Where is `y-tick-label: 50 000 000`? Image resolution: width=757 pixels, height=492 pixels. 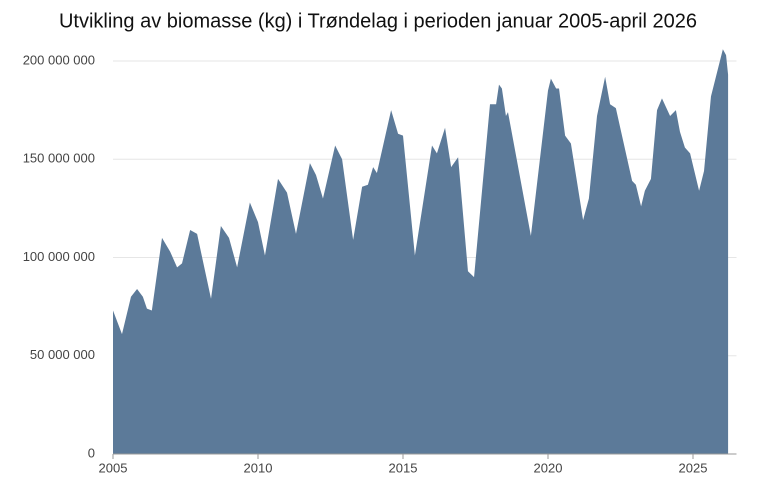 y-tick-label: 50 000 000 is located at coordinates (62, 354).